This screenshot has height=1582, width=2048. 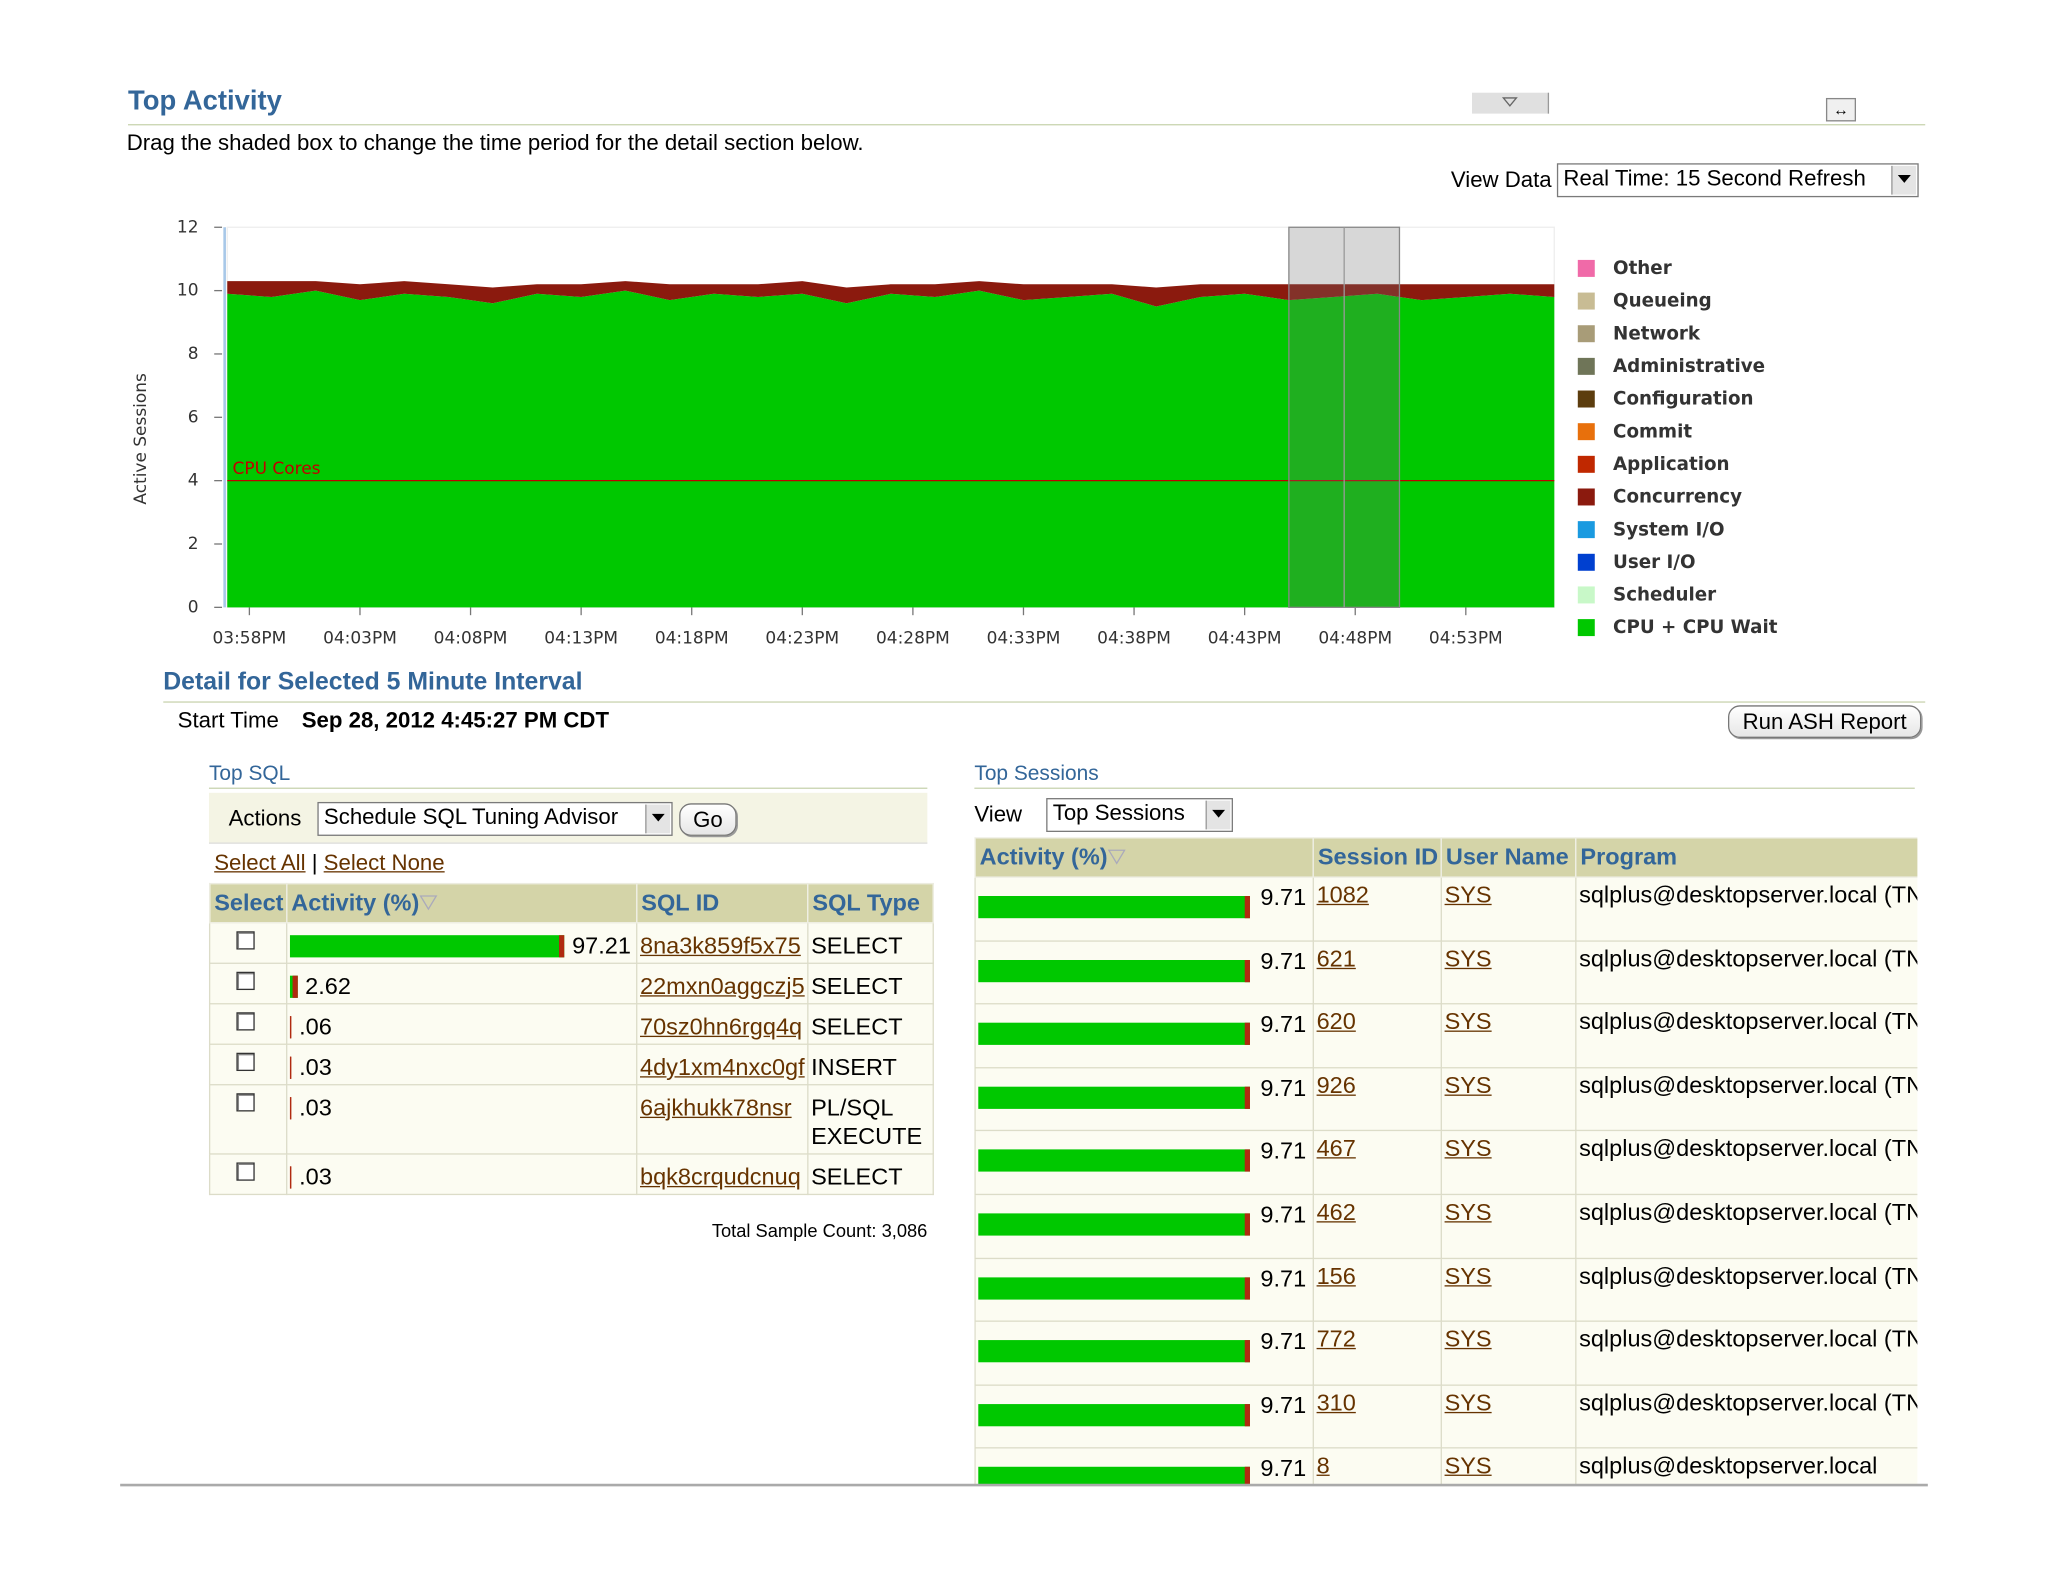 What do you see at coordinates (1377, 1353) in the screenshot?
I see `session-id-cell: 772` at bounding box center [1377, 1353].